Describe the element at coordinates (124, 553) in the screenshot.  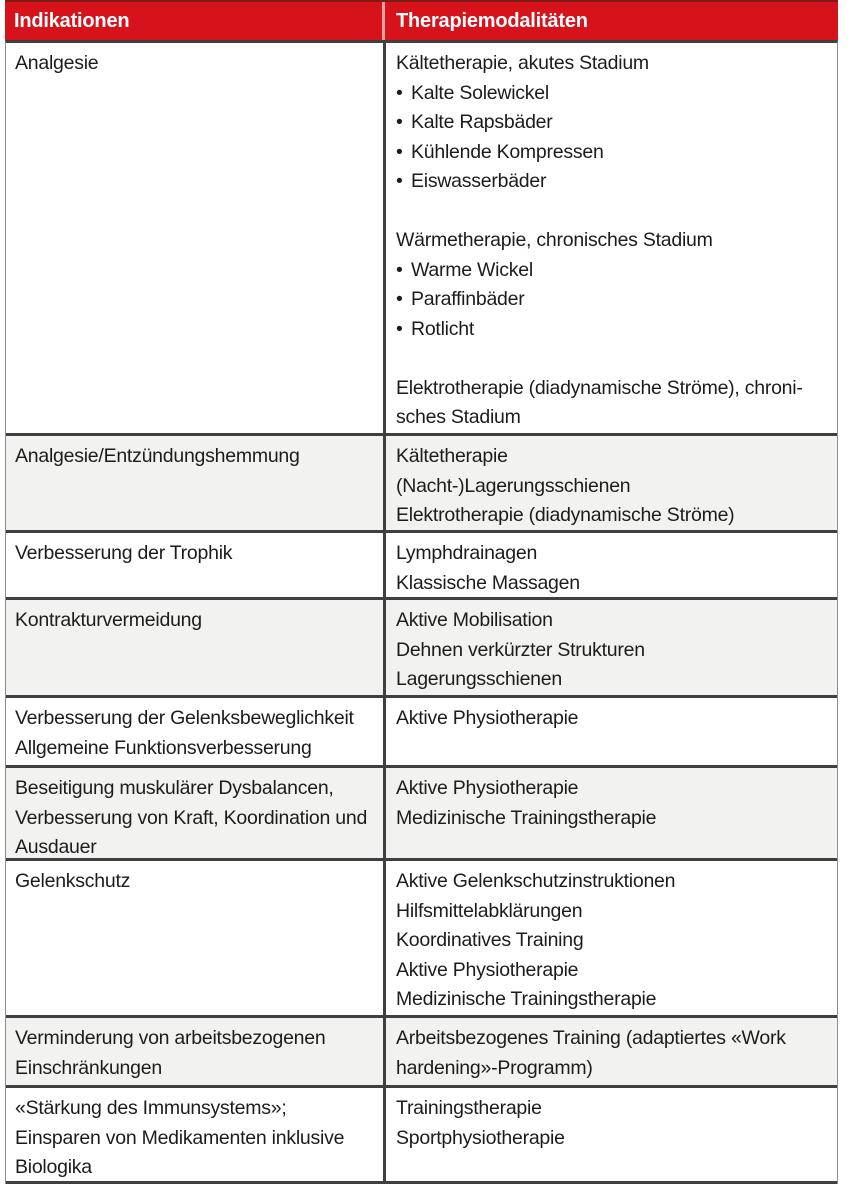
I see `indication-cell: Verbesserung der Trophik` at that location.